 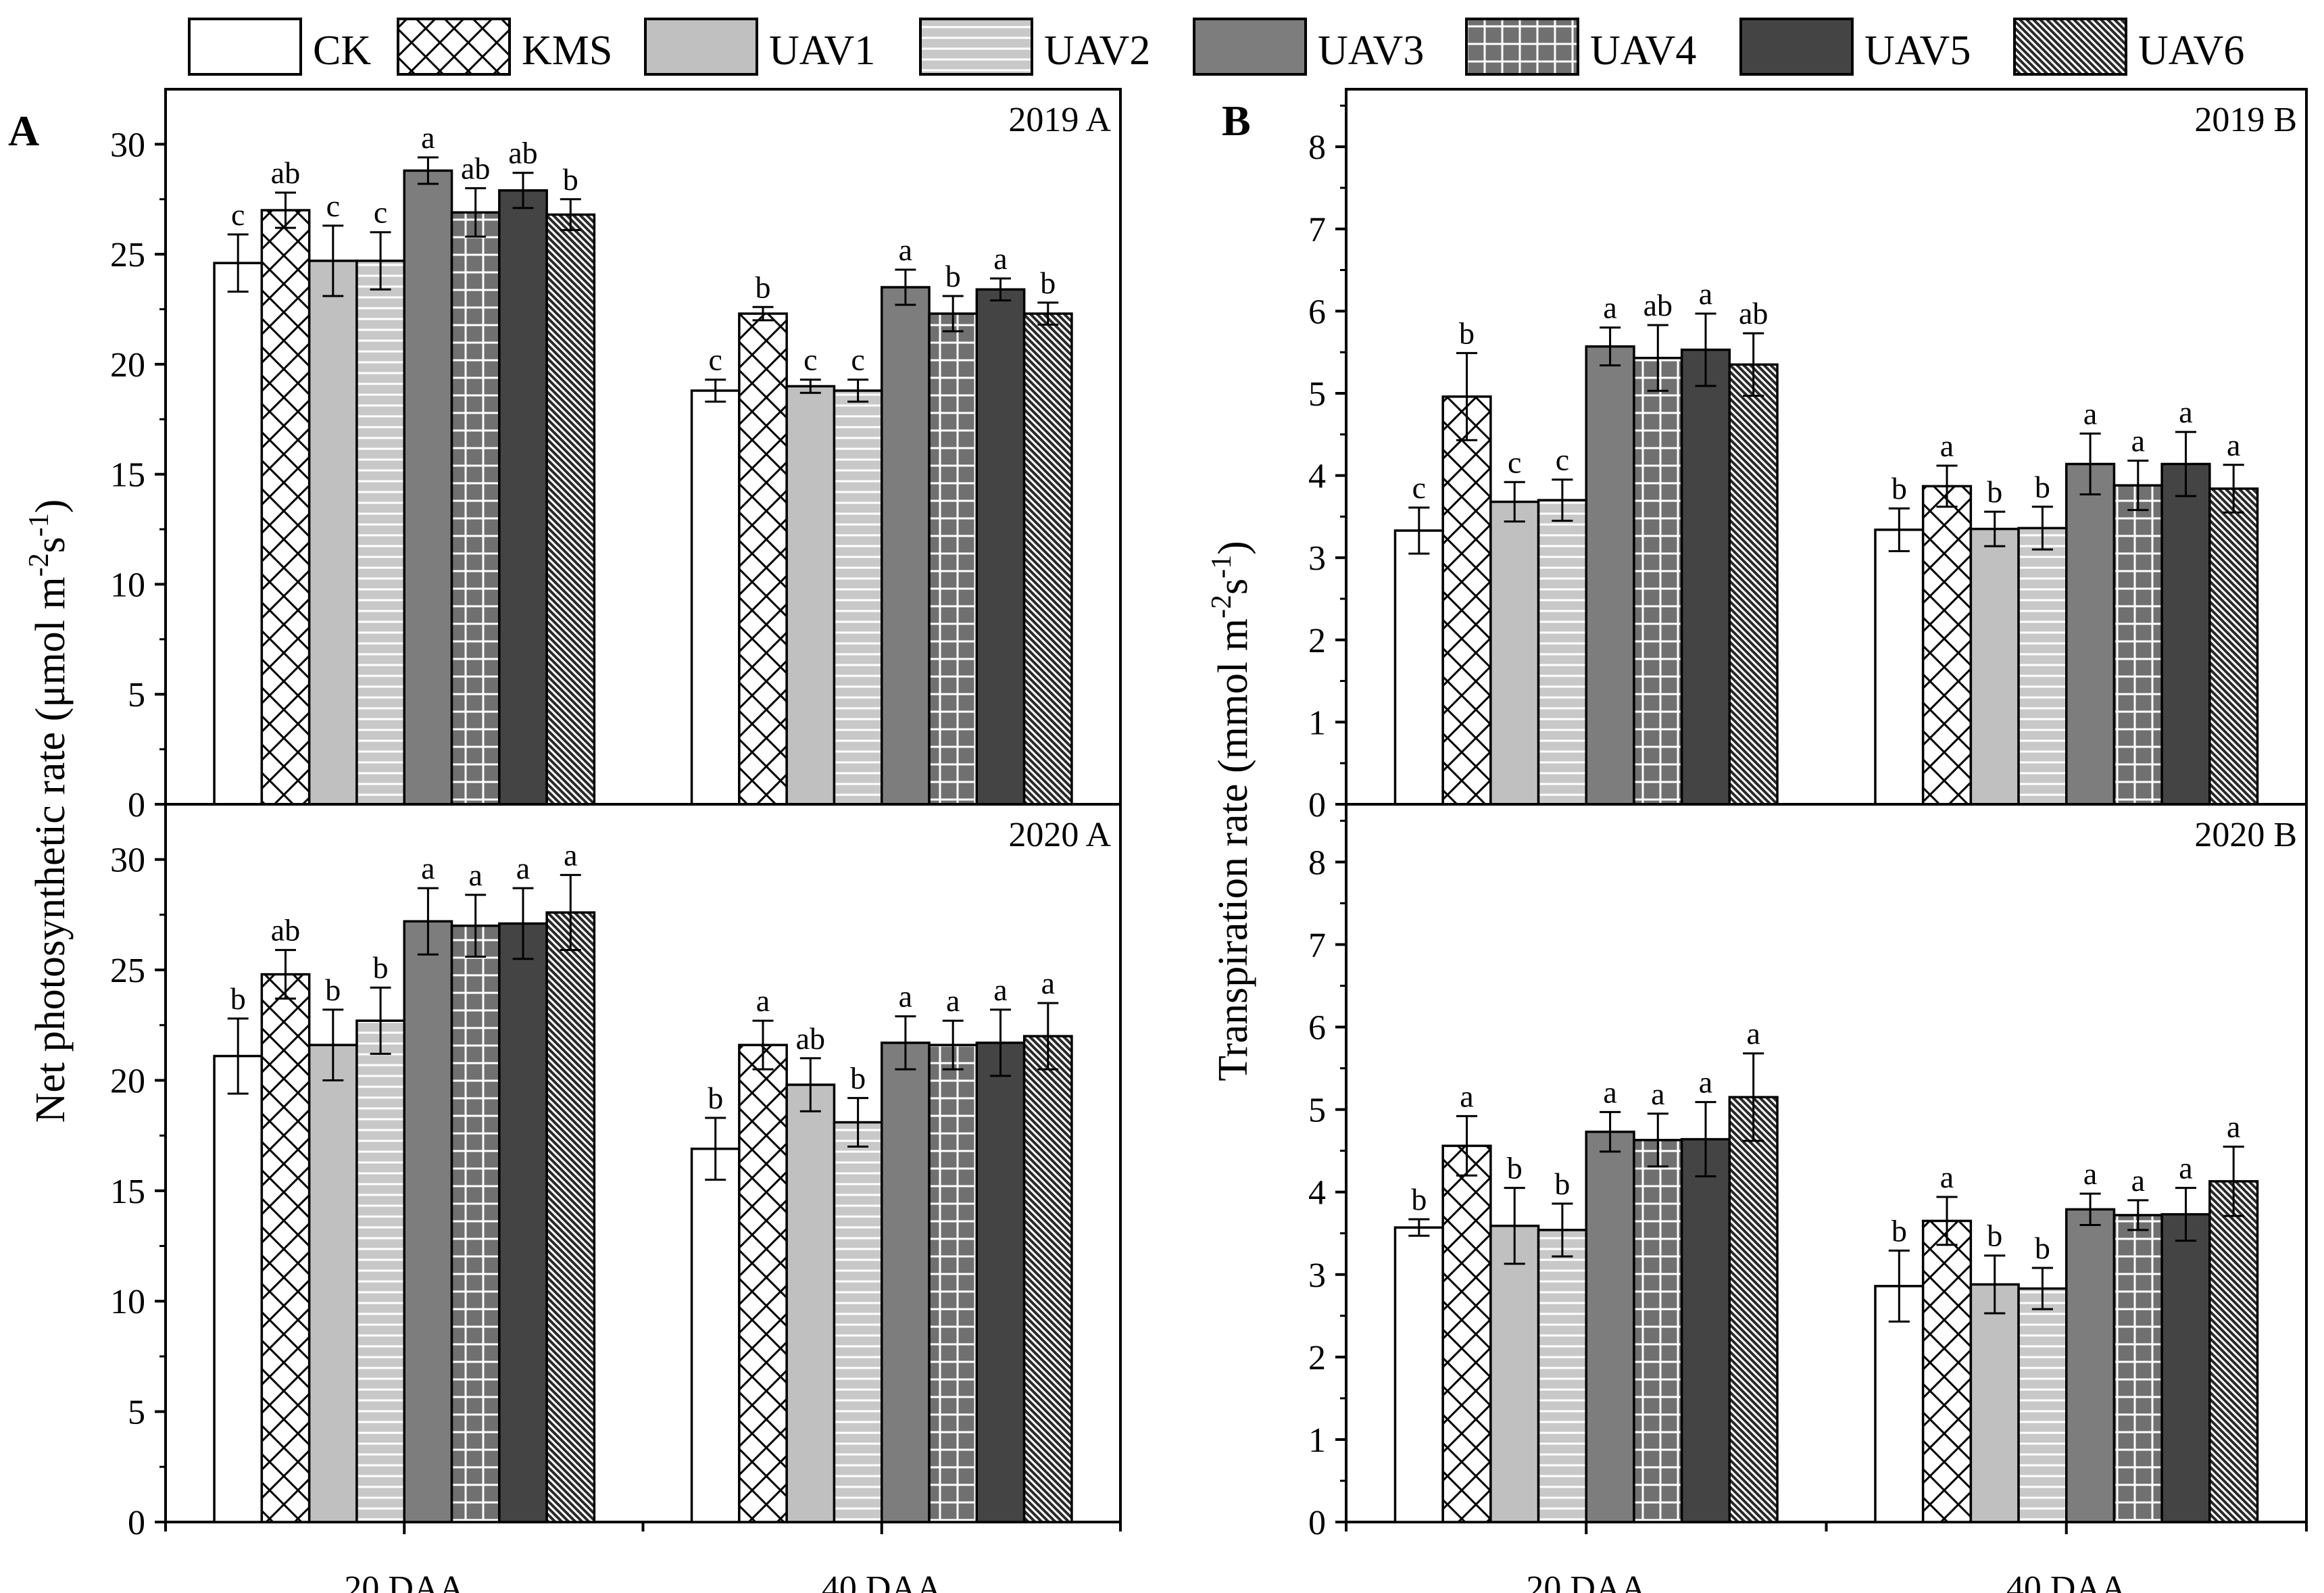 What do you see at coordinates (1317, 862) in the screenshot?
I see `y-tick-label: 8` at bounding box center [1317, 862].